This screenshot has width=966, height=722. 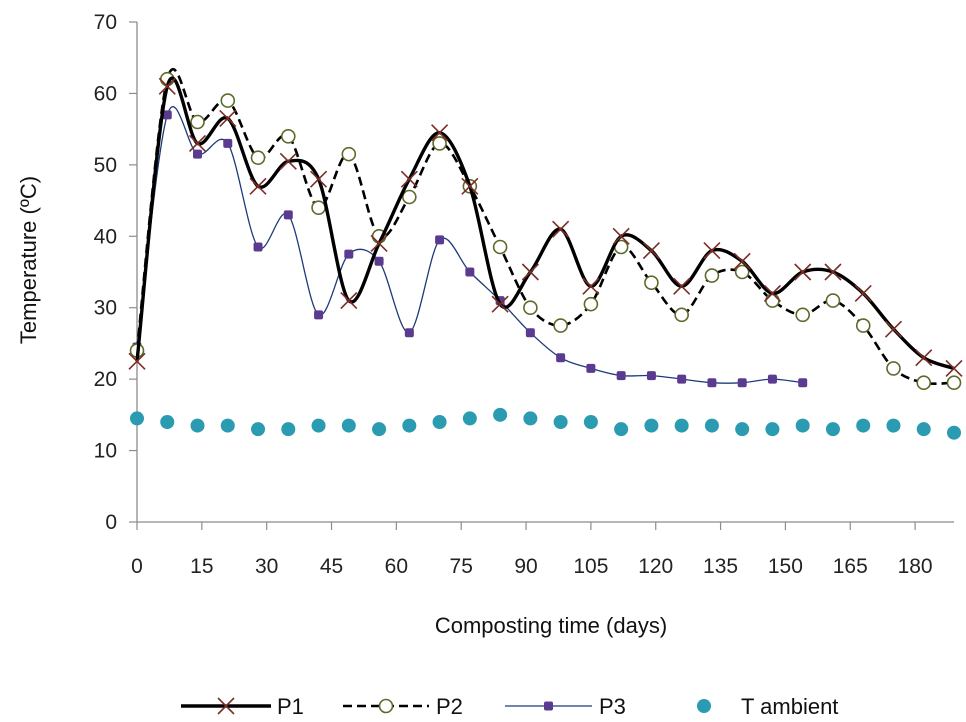 I want to click on legend-item-p1: P1, so click(x=242, y=706).